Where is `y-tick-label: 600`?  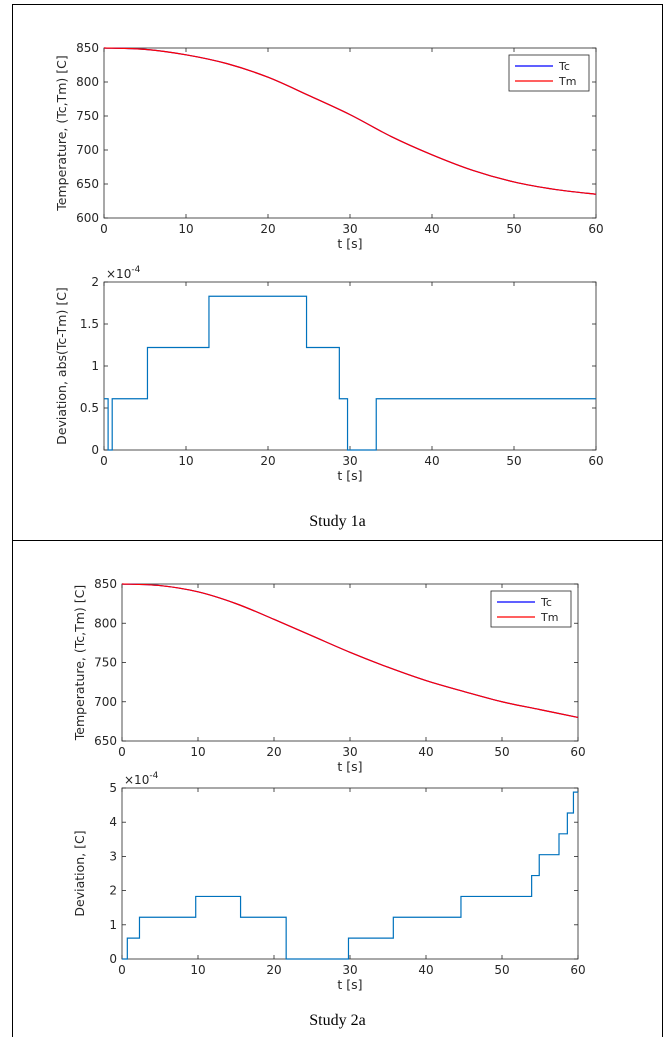 y-tick-label: 600 is located at coordinates (87, 218).